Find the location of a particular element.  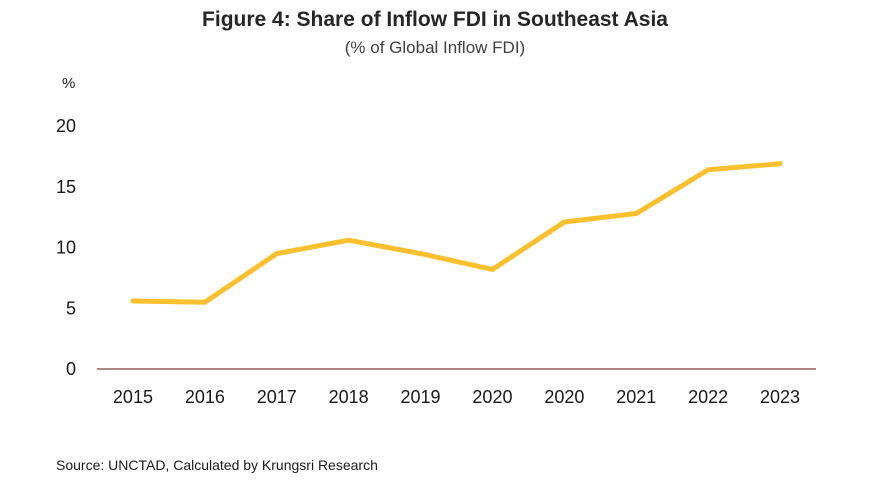

y-tick-label: 20 is located at coordinates (66, 126).